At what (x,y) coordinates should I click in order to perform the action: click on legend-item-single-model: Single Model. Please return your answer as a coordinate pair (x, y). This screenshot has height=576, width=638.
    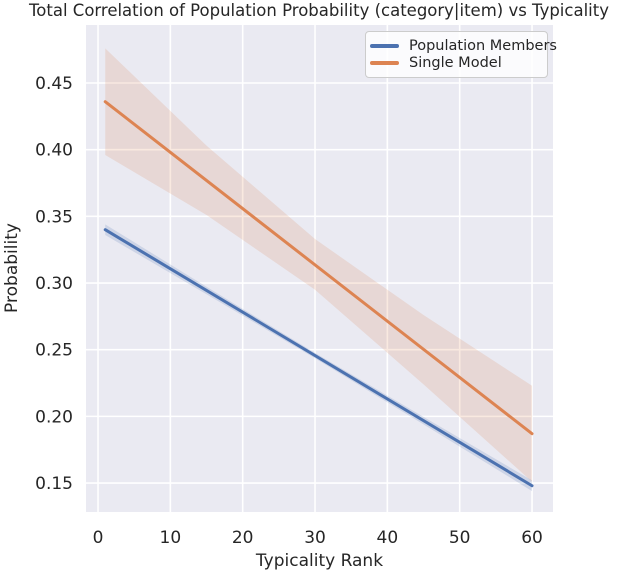
    Looking at the image, I should click on (455, 63).